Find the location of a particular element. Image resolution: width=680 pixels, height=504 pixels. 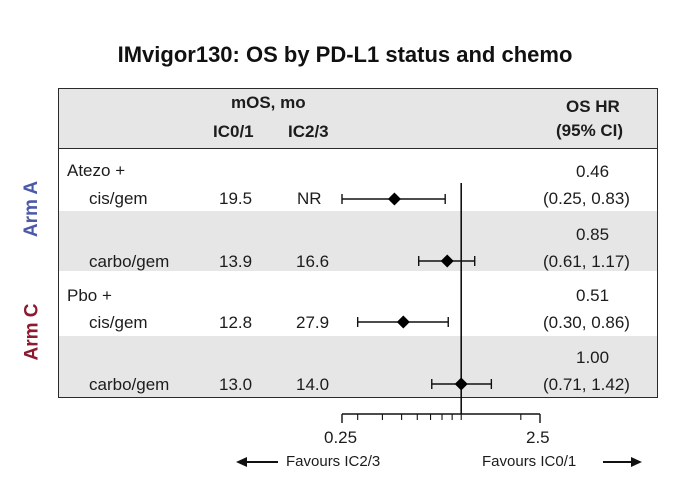

header-band is located at coordinates (358, 118).